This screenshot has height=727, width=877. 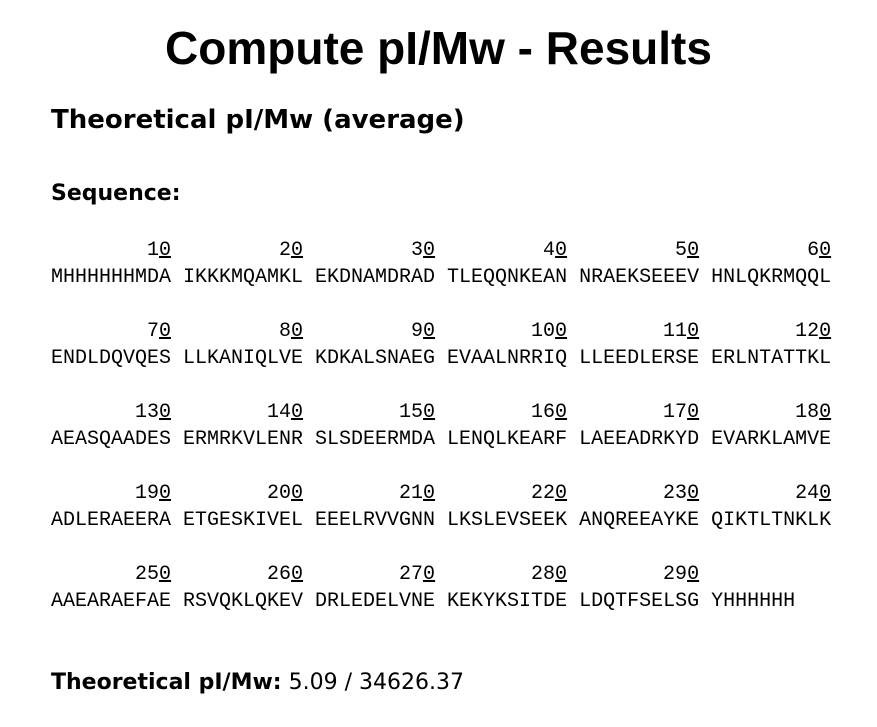 I want to click on position-number: 120, so click(x=813, y=331).